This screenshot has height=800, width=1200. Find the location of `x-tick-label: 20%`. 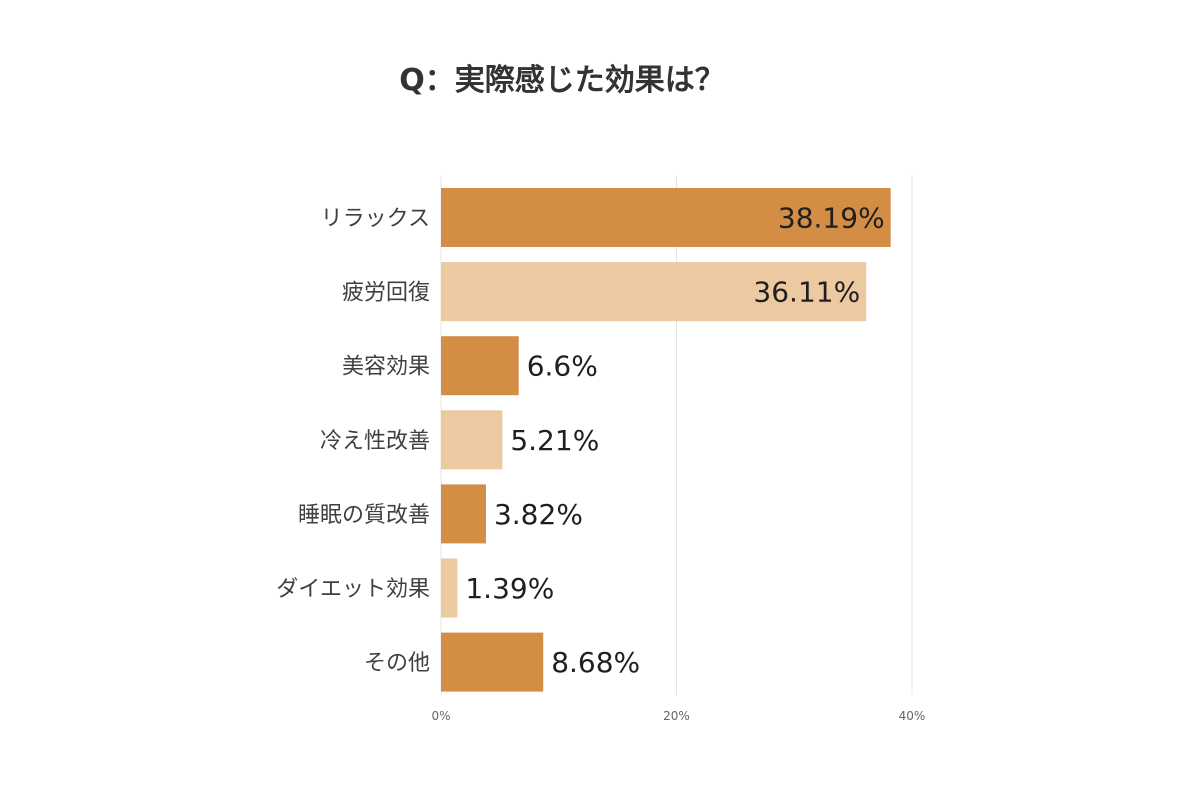

x-tick-label: 20% is located at coordinates (676, 716).